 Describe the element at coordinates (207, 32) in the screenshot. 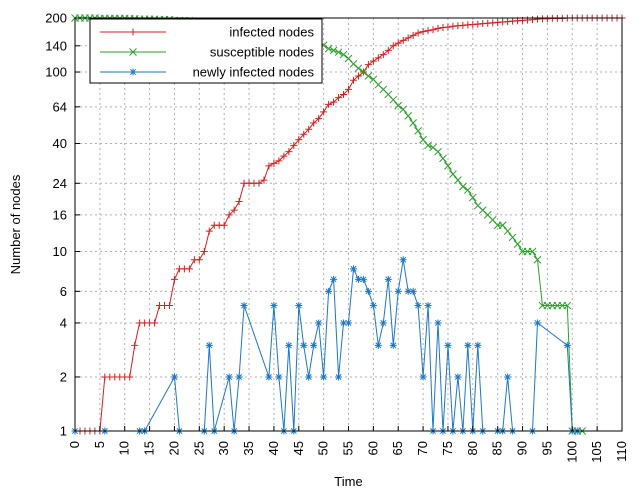

I see `legend-entry-infected-nodes: infected nodes` at that location.